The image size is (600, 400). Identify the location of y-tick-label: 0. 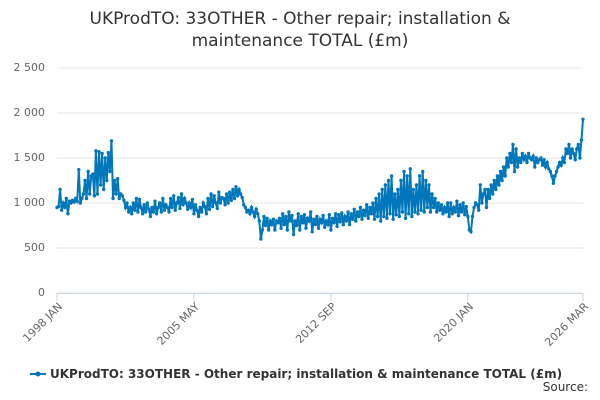
(41, 292).